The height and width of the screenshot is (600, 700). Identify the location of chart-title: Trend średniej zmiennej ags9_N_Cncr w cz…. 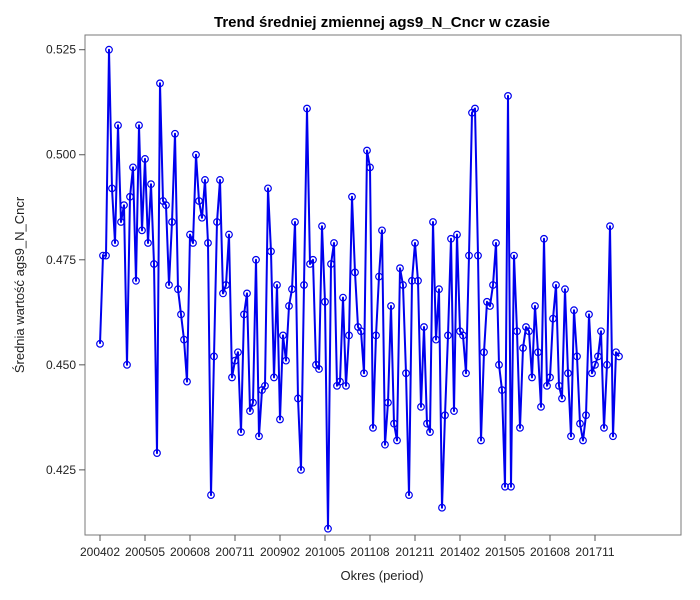
(382, 22).